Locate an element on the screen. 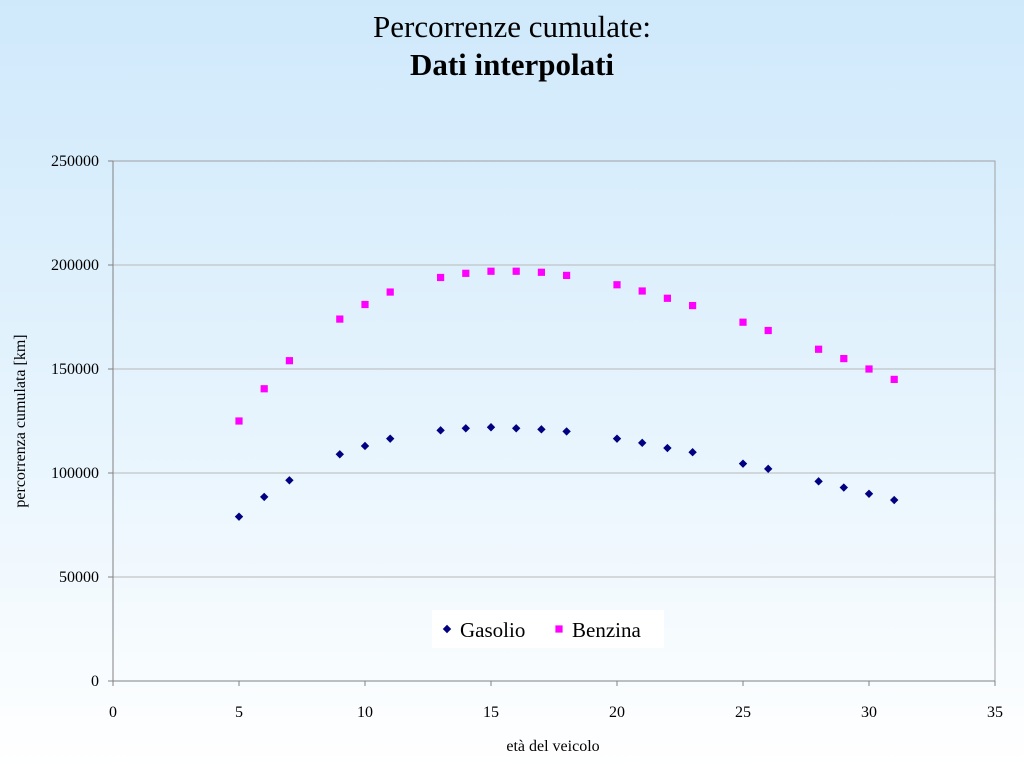 This screenshot has height=768, width=1024. legend-label-benzina: Benzina is located at coordinates (606, 630).